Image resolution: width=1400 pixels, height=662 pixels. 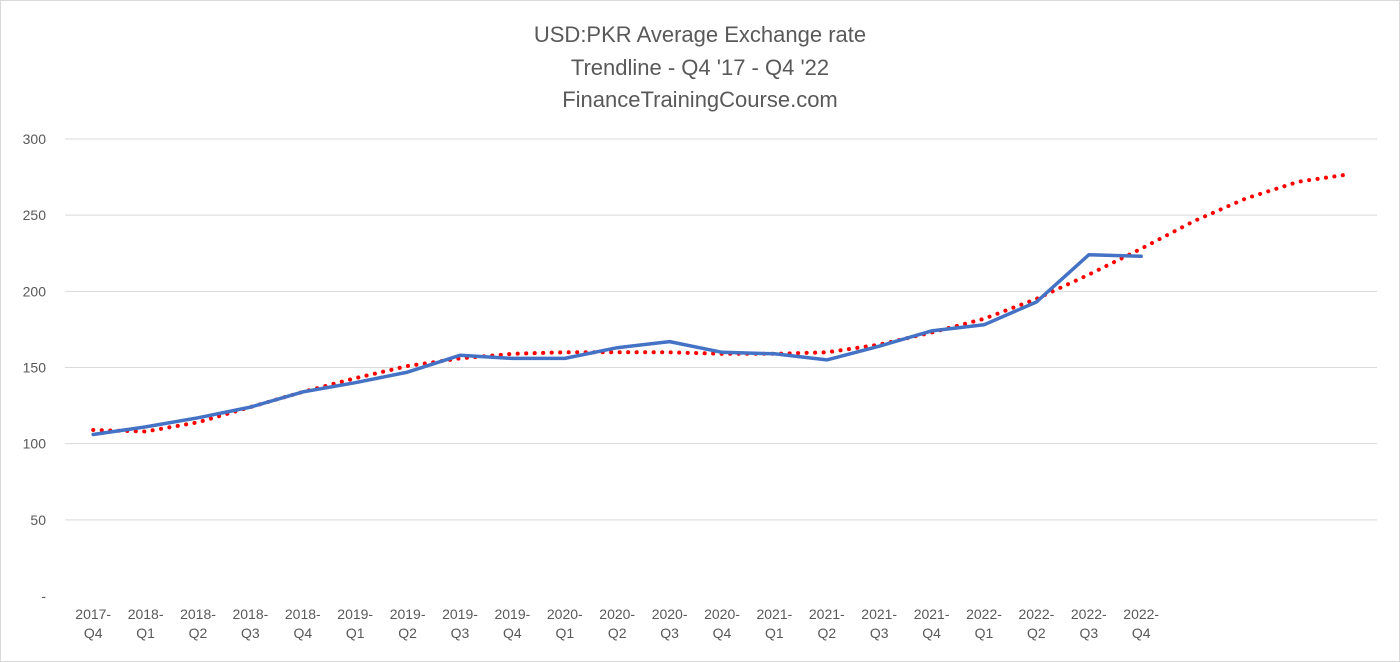 What do you see at coordinates (93, 623) in the screenshot?
I see `x-tick-label: 2017- Q4` at bounding box center [93, 623].